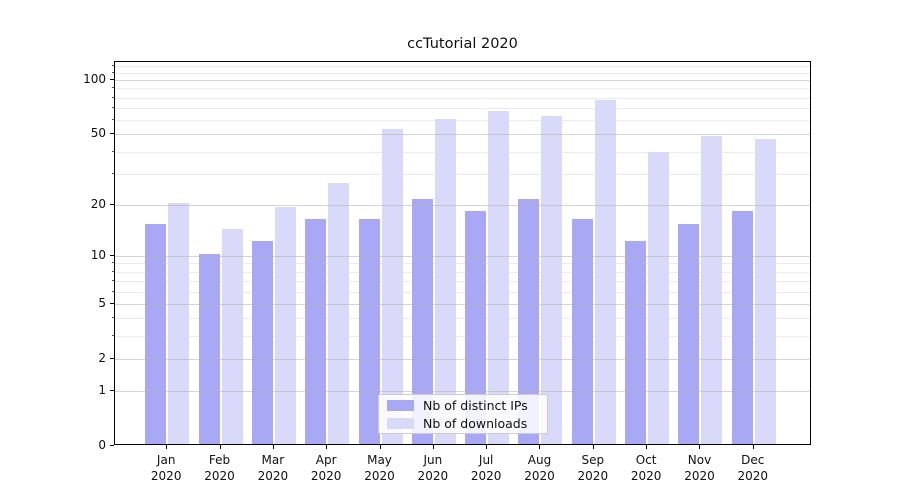 Image resolution: width=900 pixels, height=500 pixels. I want to click on y-tick-label: 10, so click(98, 254).